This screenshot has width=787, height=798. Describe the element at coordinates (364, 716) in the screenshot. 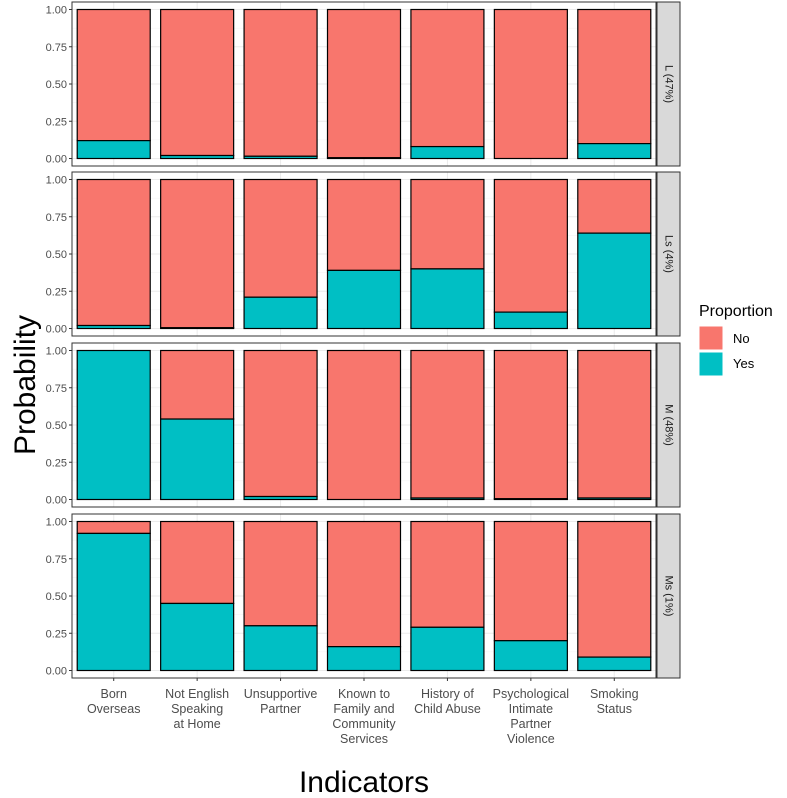

I see `x-category-label: Known to Family and Community Services` at that location.